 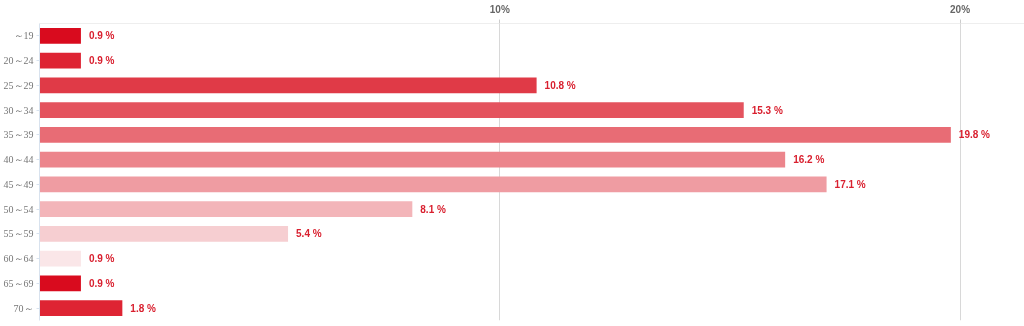 I want to click on x-tick-label: 20%, so click(x=960, y=9).